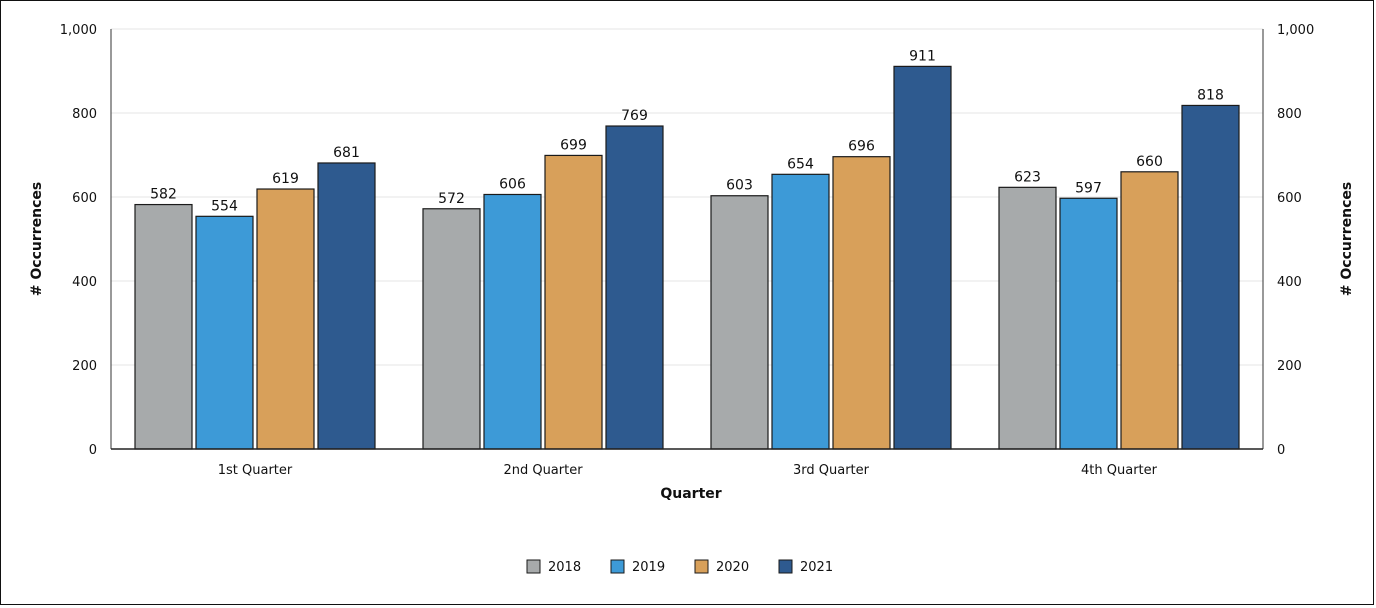  What do you see at coordinates (1289, 114) in the screenshot?
I see `y-tick-label-right: 800` at bounding box center [1289, 114].